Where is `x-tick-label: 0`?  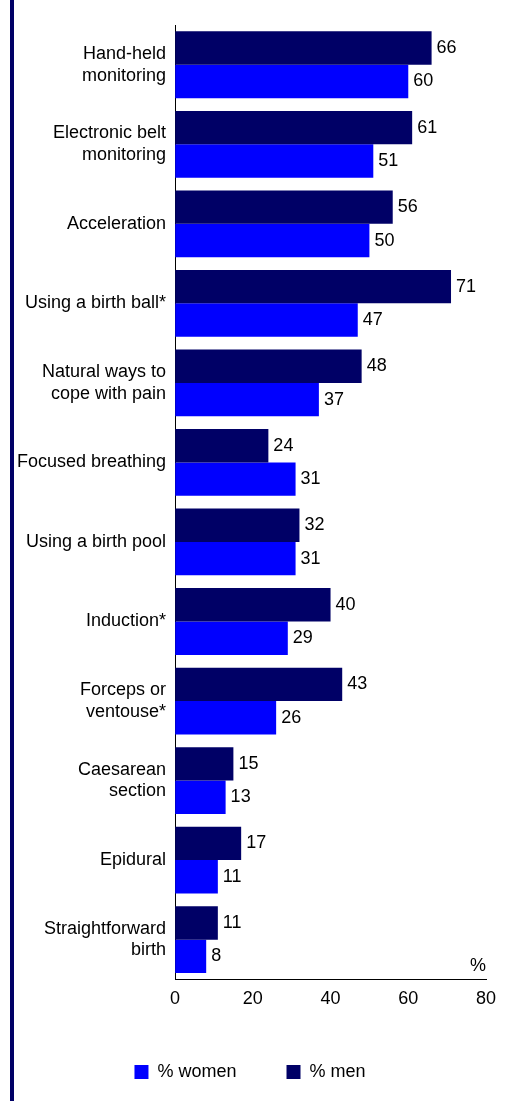
x-tick-label: 0 is located at coordinates (175, 998).